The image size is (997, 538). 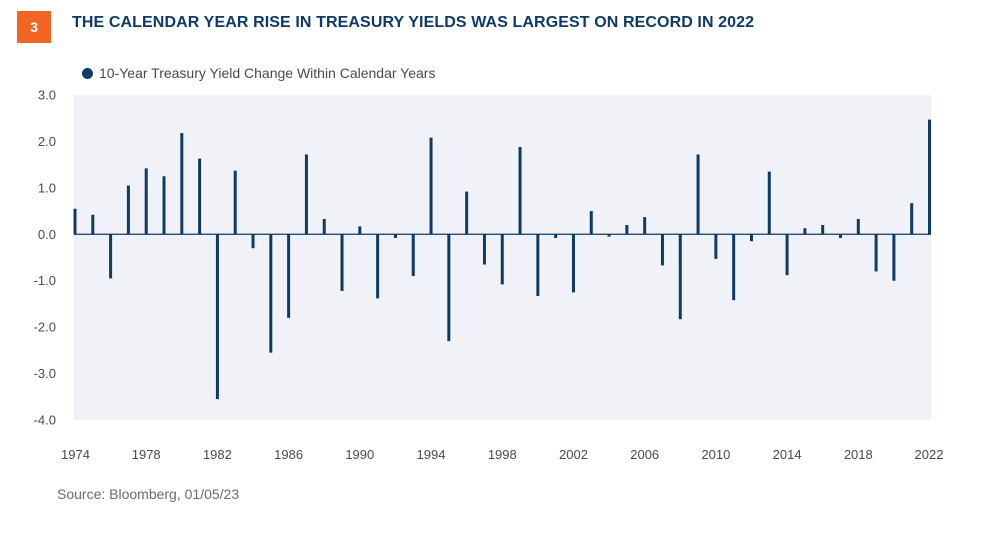 What do you see at coordinates (449, 288) in the screenshot?
I see `bar-1995` at bounding box center [449, 288].